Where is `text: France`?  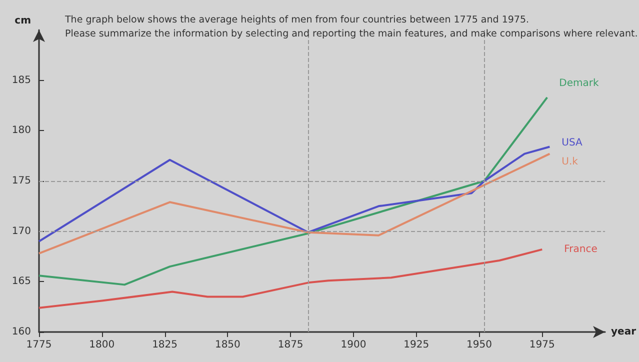 text: France is located at coordinates (581, 249).